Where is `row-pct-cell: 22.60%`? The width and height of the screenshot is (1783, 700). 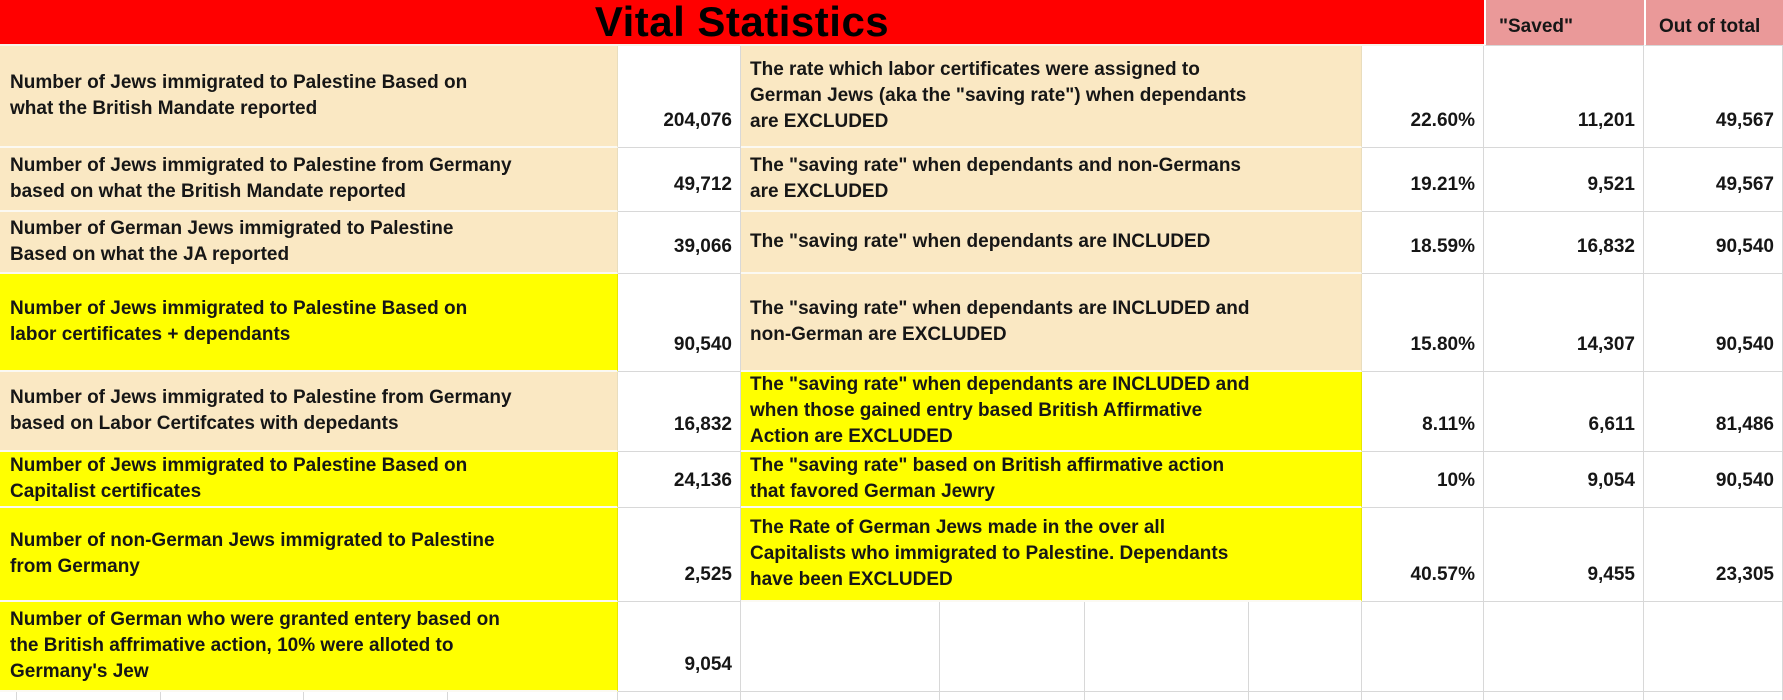 row-pct-cell: 22.60% is located at coordinates (1423, 97).